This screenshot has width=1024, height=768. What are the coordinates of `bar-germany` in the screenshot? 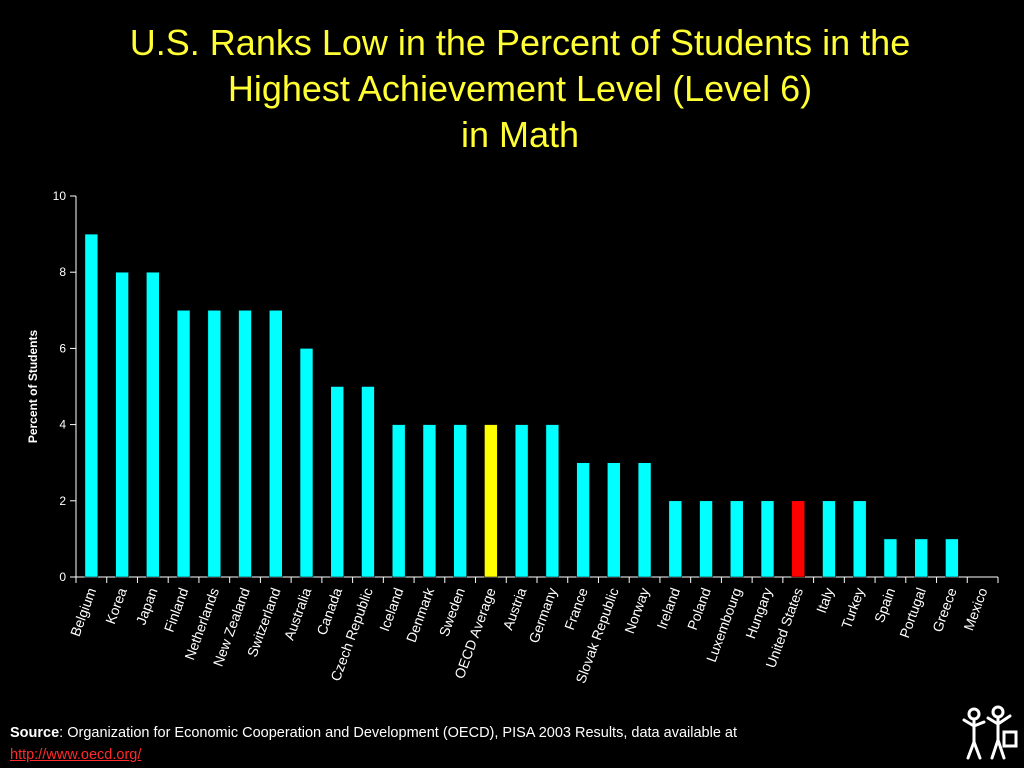 It's located at (552, 501).